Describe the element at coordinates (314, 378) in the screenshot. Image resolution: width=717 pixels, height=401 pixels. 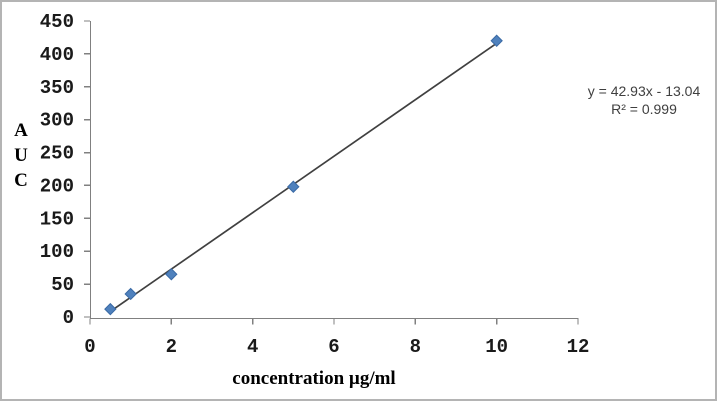
I see `x-axis-title: concentration µg/ml` at that location.